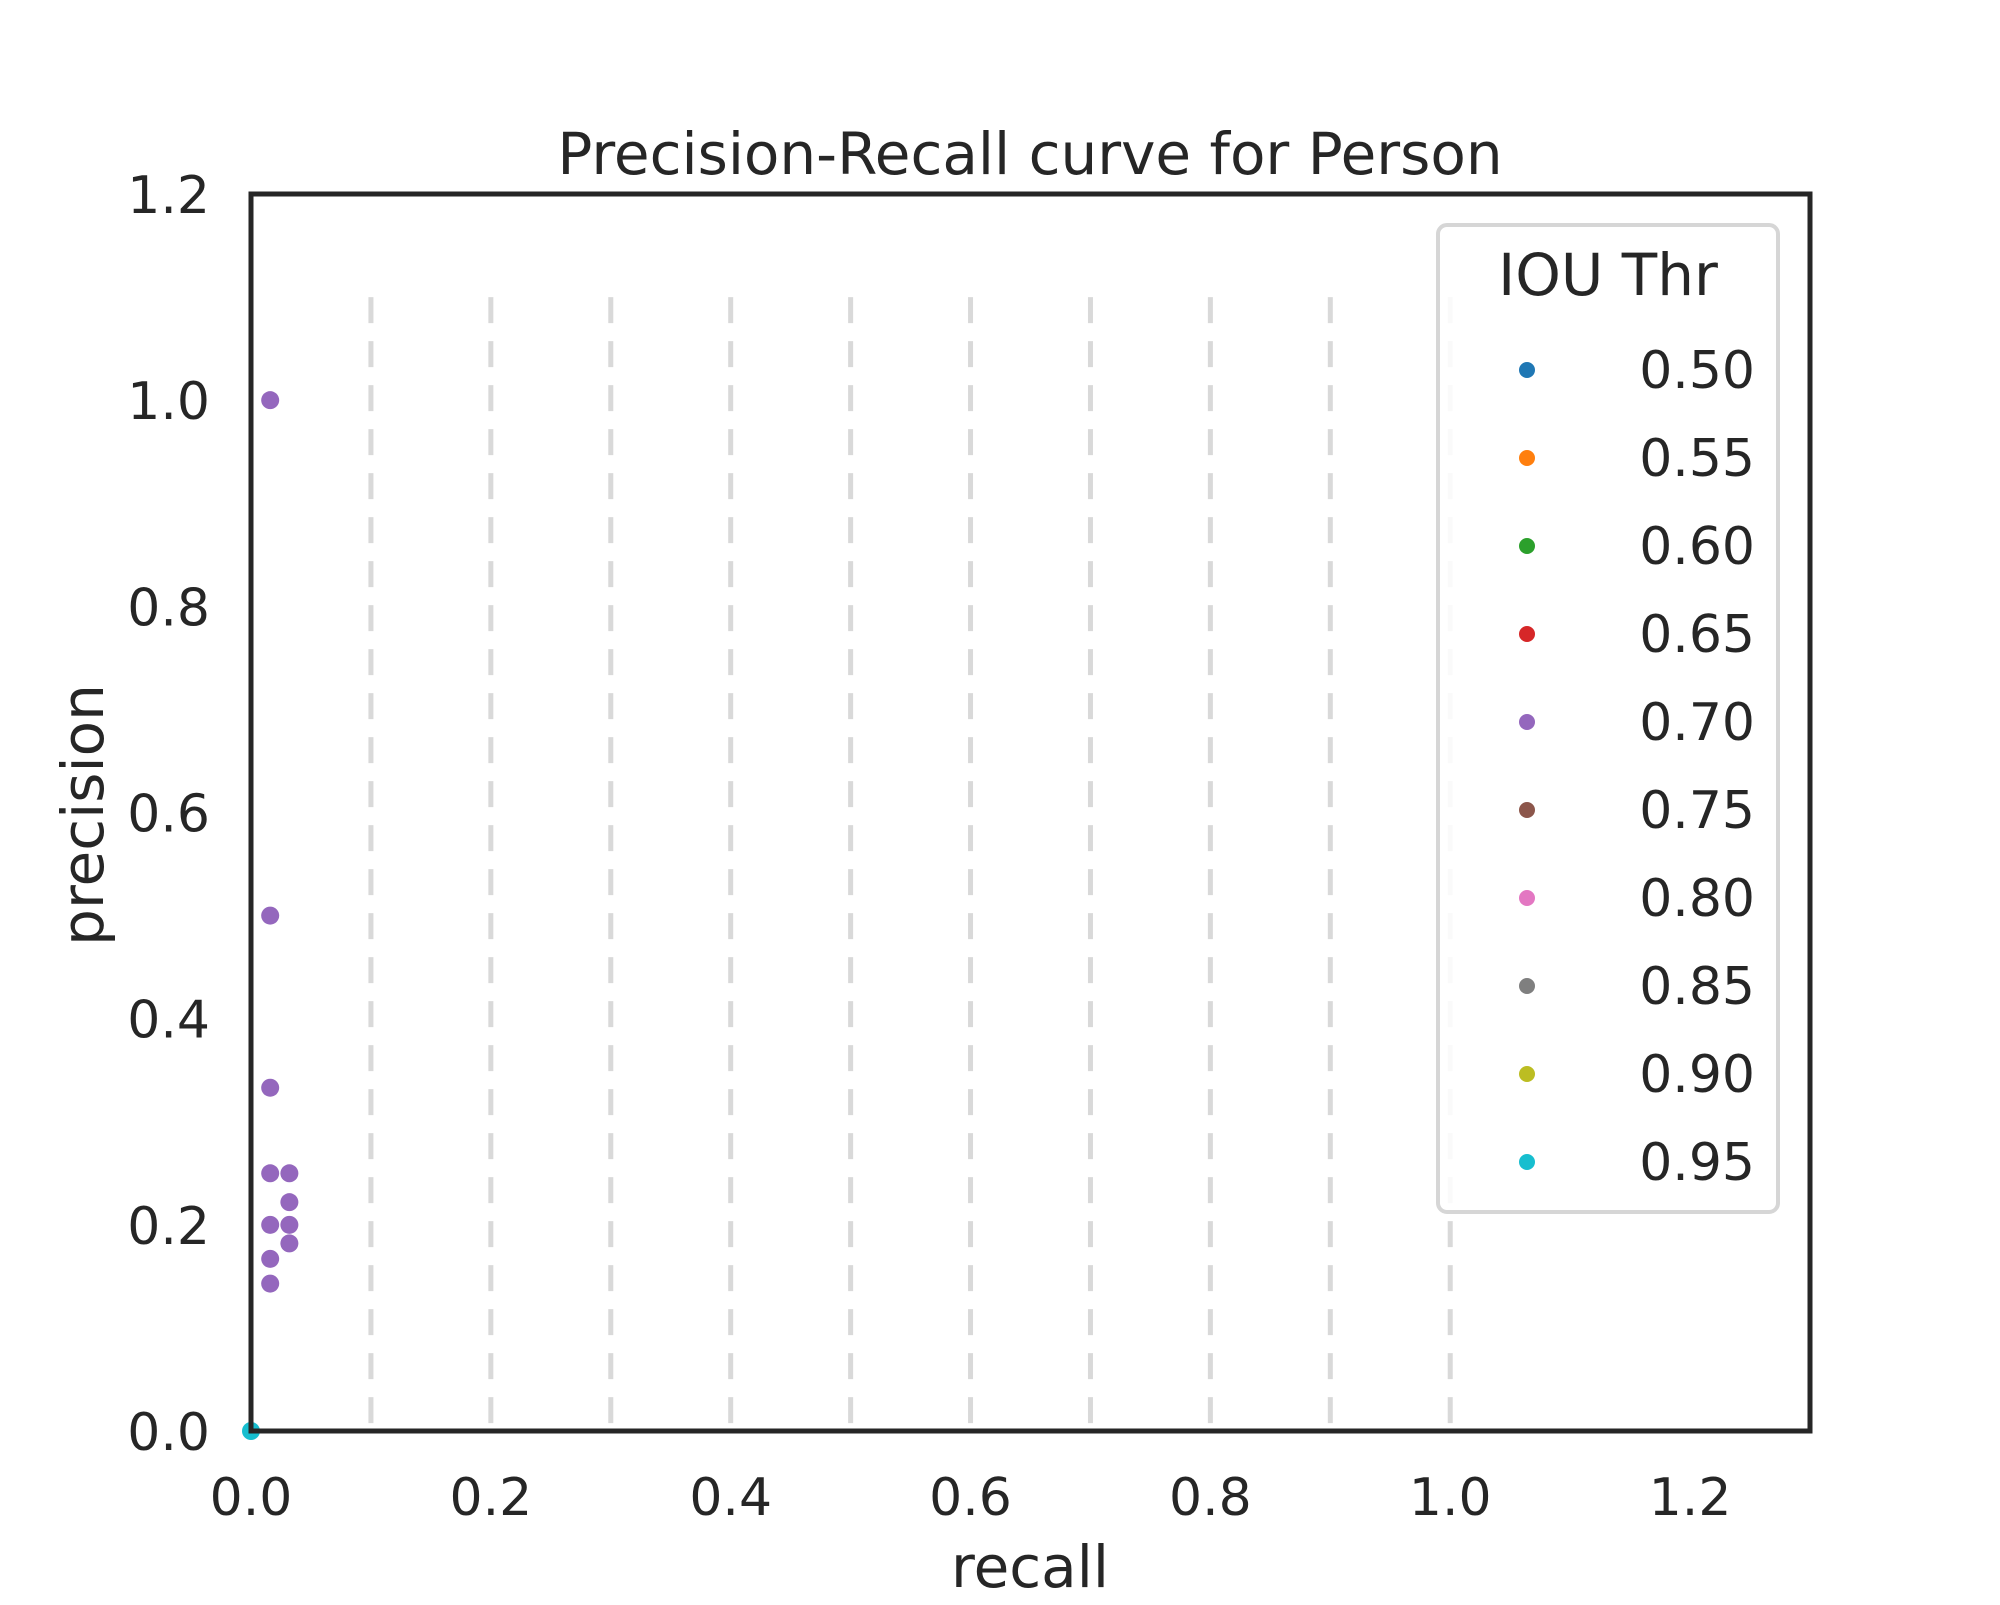 The width and height of the screenshot is (2000, 1605). I want to click on x-tick-label: 0.4, so click(730, 1498).